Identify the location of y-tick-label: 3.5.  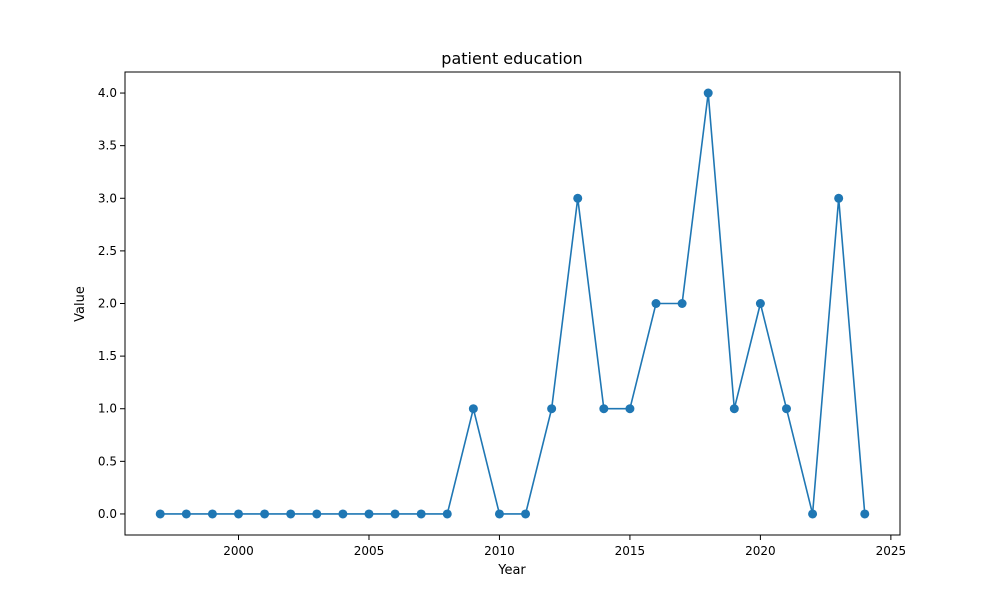
(107, 146).